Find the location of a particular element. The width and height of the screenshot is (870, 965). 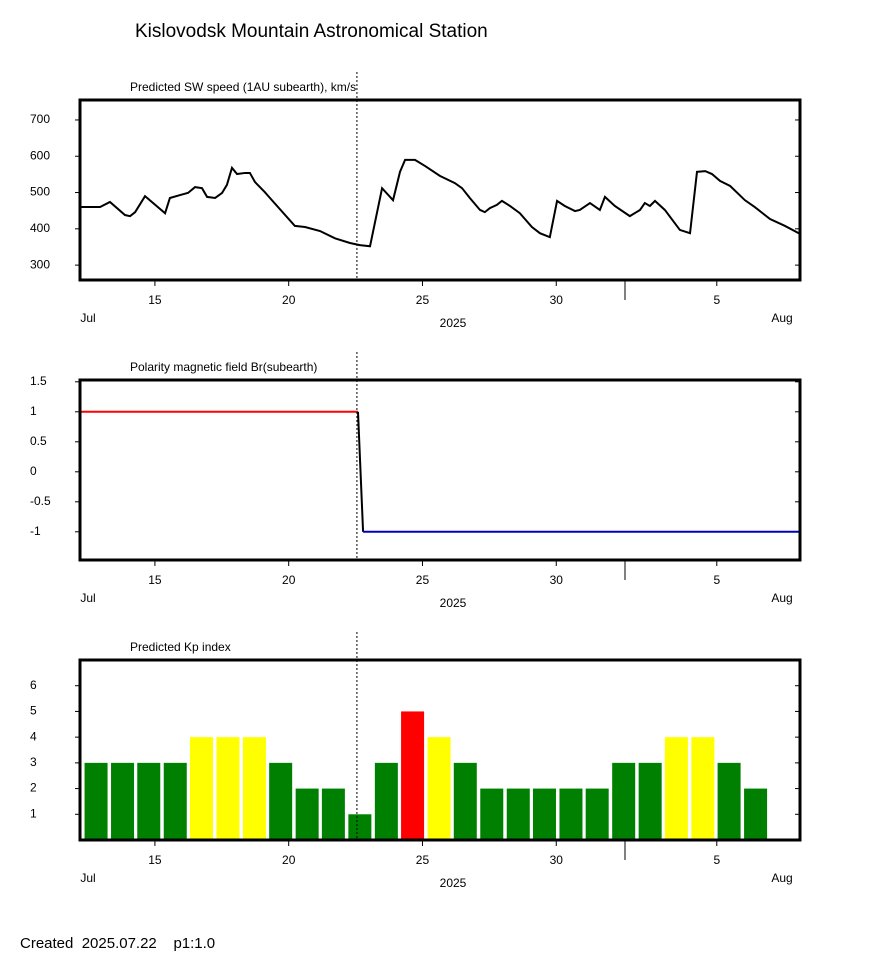

panel-title: Predicted SW speed (1AU subearth), km/s is located at coordinates (243, 87).